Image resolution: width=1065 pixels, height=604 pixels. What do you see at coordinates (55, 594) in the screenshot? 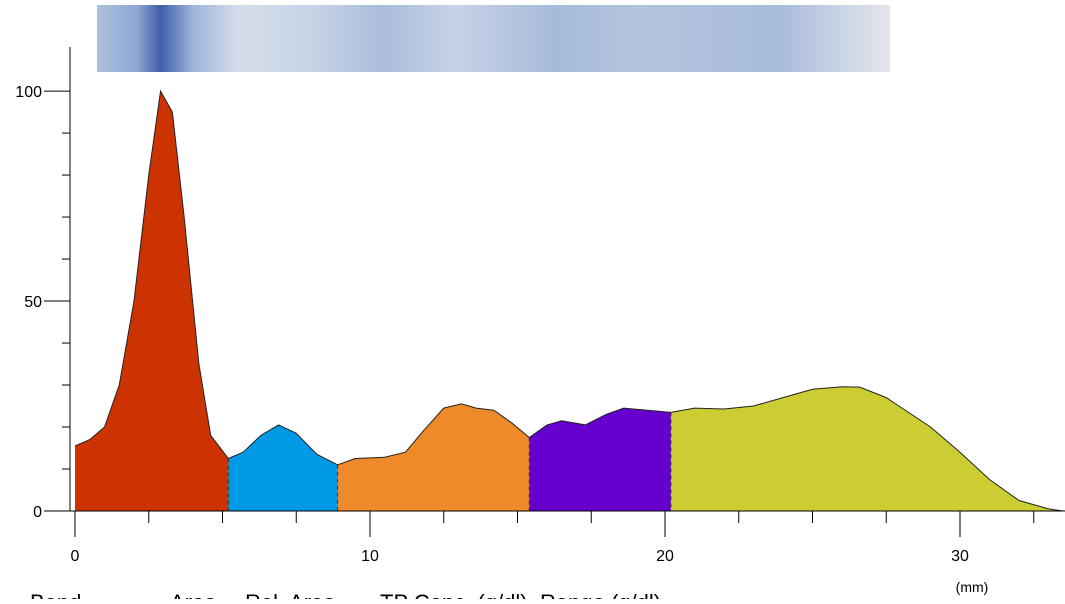
I see `table-column-header: Band` at bounding box center [55, 594].